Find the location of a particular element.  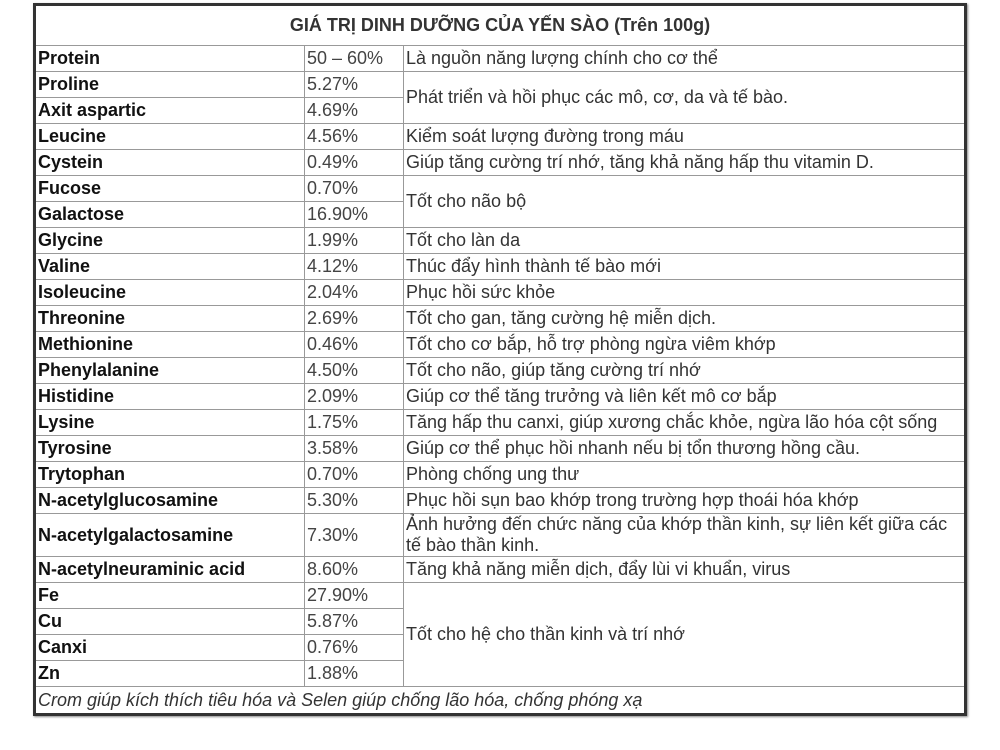

nutrient-value: 3.58% is located at coordinates (354, 448).